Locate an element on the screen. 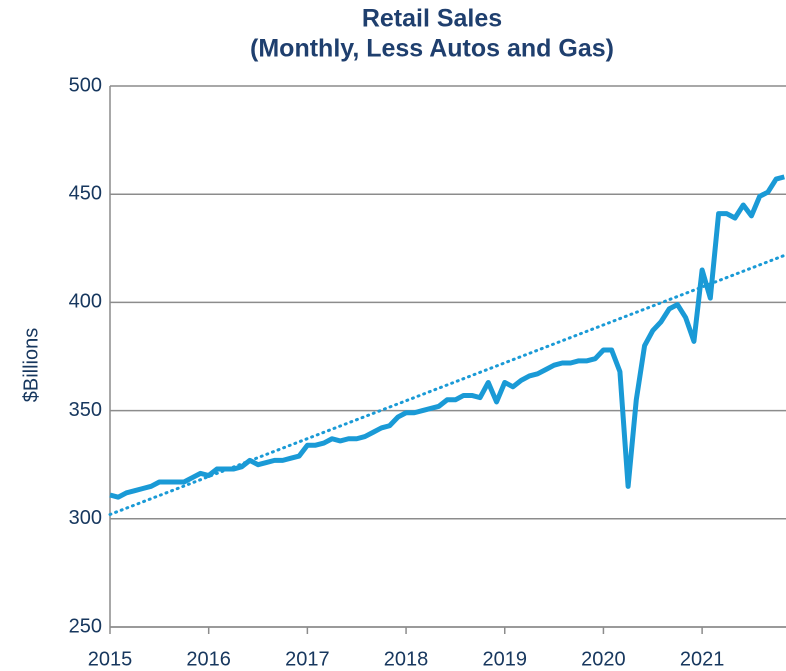 This screenshot has width=786, height=671. x-tick-label: 2016 is located at coordinates (208, 659).